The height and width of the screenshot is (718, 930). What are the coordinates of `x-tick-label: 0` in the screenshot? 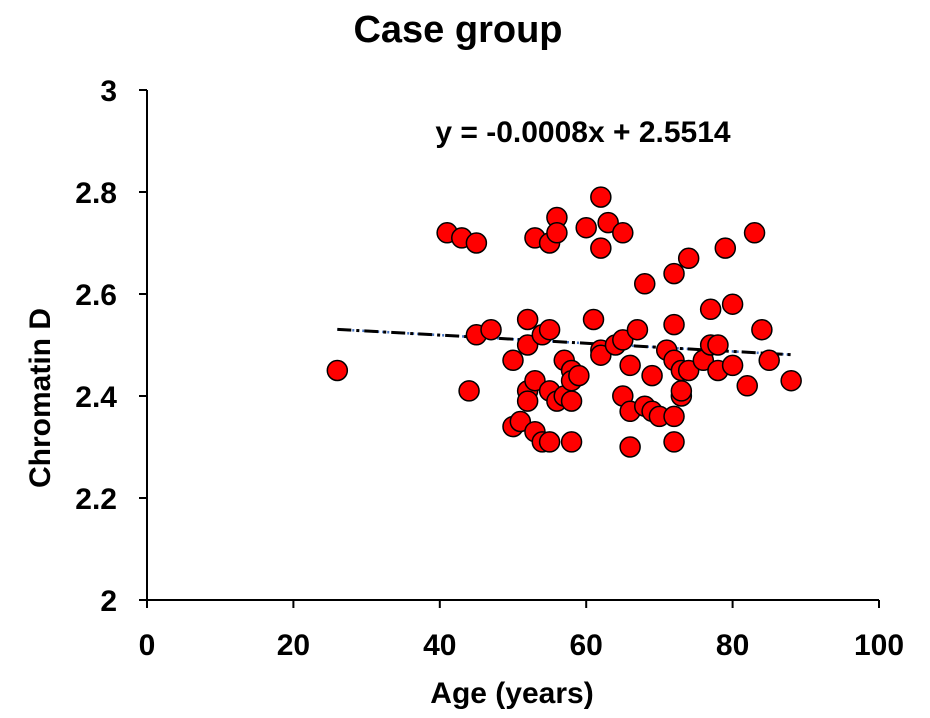 It's located at (147, 645).